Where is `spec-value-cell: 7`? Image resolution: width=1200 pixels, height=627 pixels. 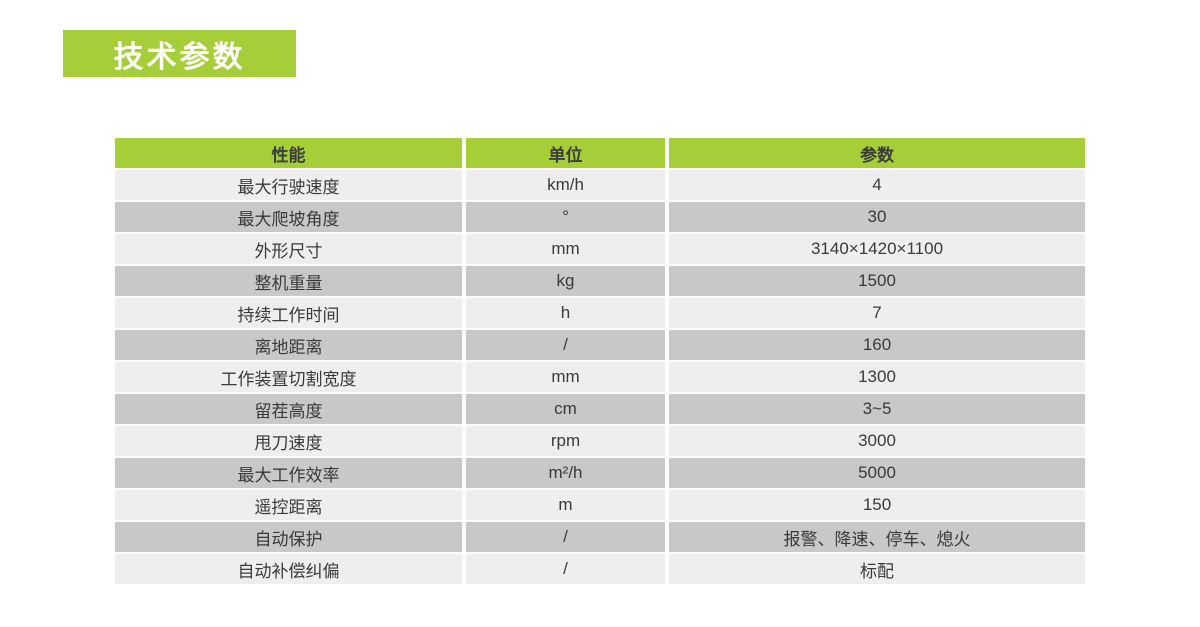
spec-value-cell: 7 is located at coordinates (877, 313).